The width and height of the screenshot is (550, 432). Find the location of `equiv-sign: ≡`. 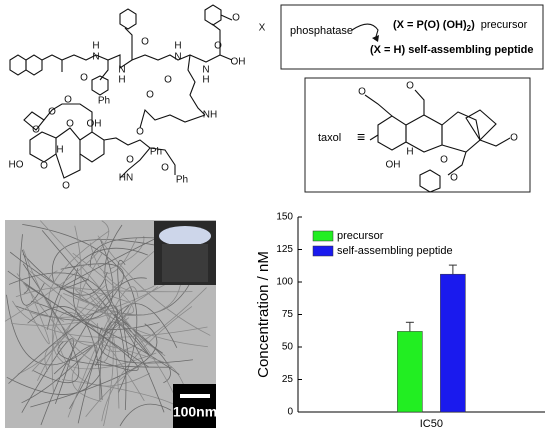

equiv-sign: ≡ is located at coordinates (361, 137).